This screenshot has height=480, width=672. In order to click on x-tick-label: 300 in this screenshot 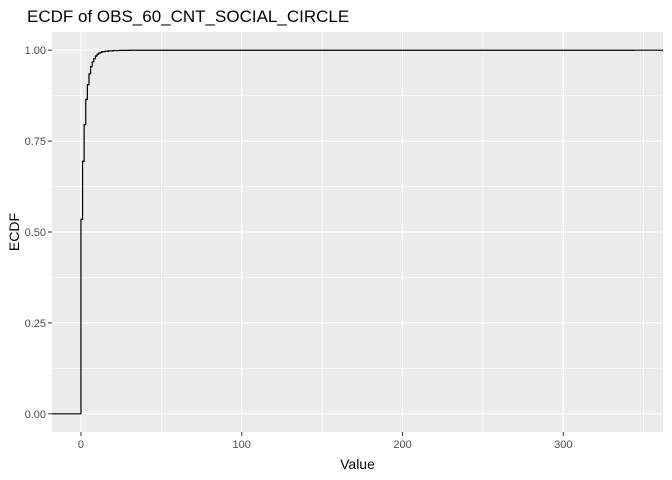, I will do `click(563, 445)`.